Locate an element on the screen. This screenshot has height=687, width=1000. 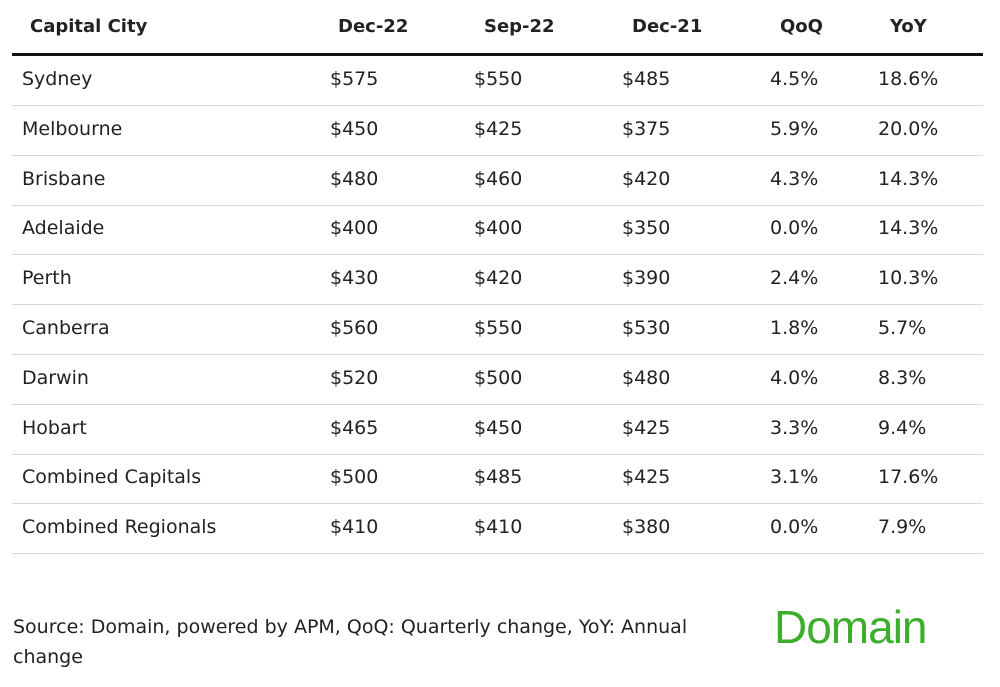
cell-value: 3.3% is located at coordinates (794, 427).